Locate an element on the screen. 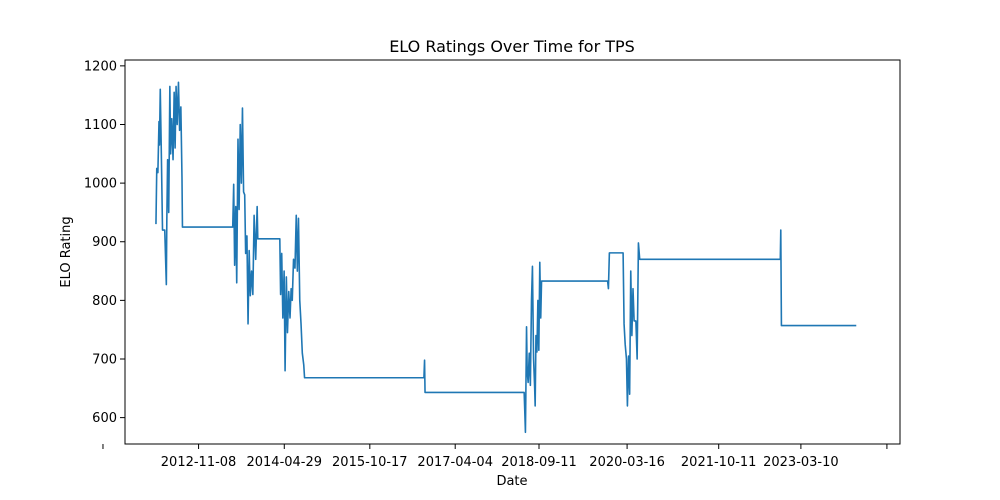  x-tick-label: 2021-10-11 is located at coordinates (719, 462).